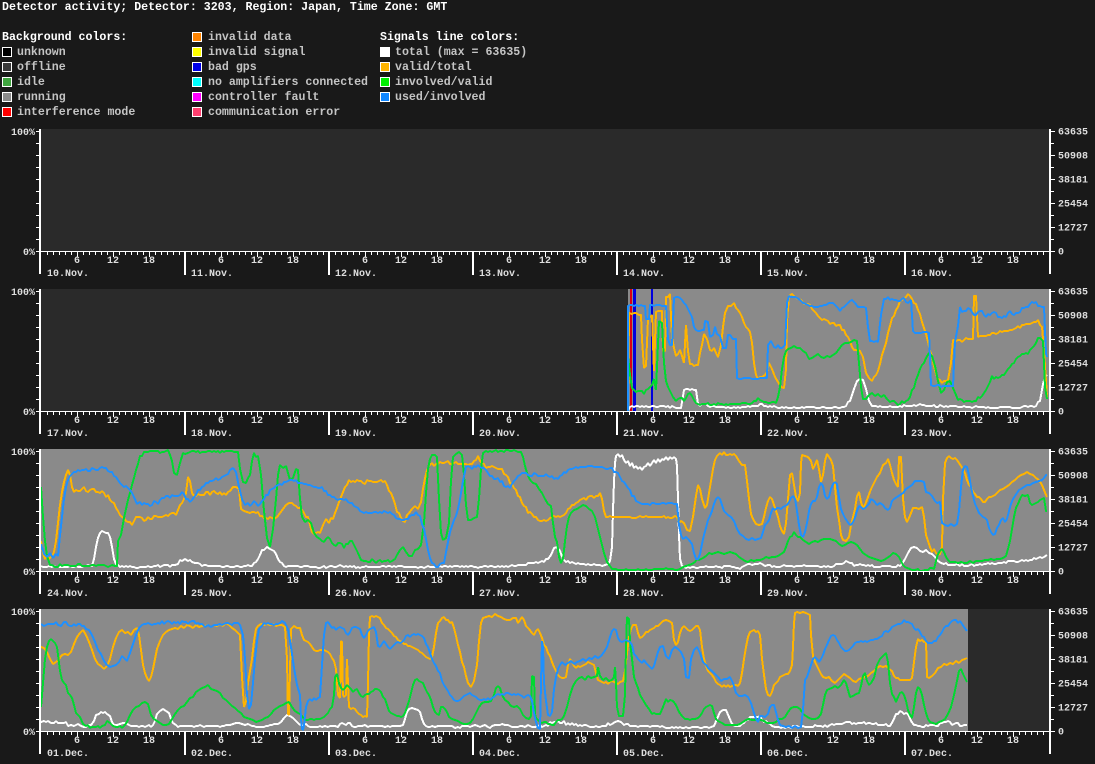 The width and height of the screenshot is (1095, 764). What do you see at coordinates (68, 594) in the screenshot?
I see `svg-text: 24.Nov.` at bounding box center [68, 594].